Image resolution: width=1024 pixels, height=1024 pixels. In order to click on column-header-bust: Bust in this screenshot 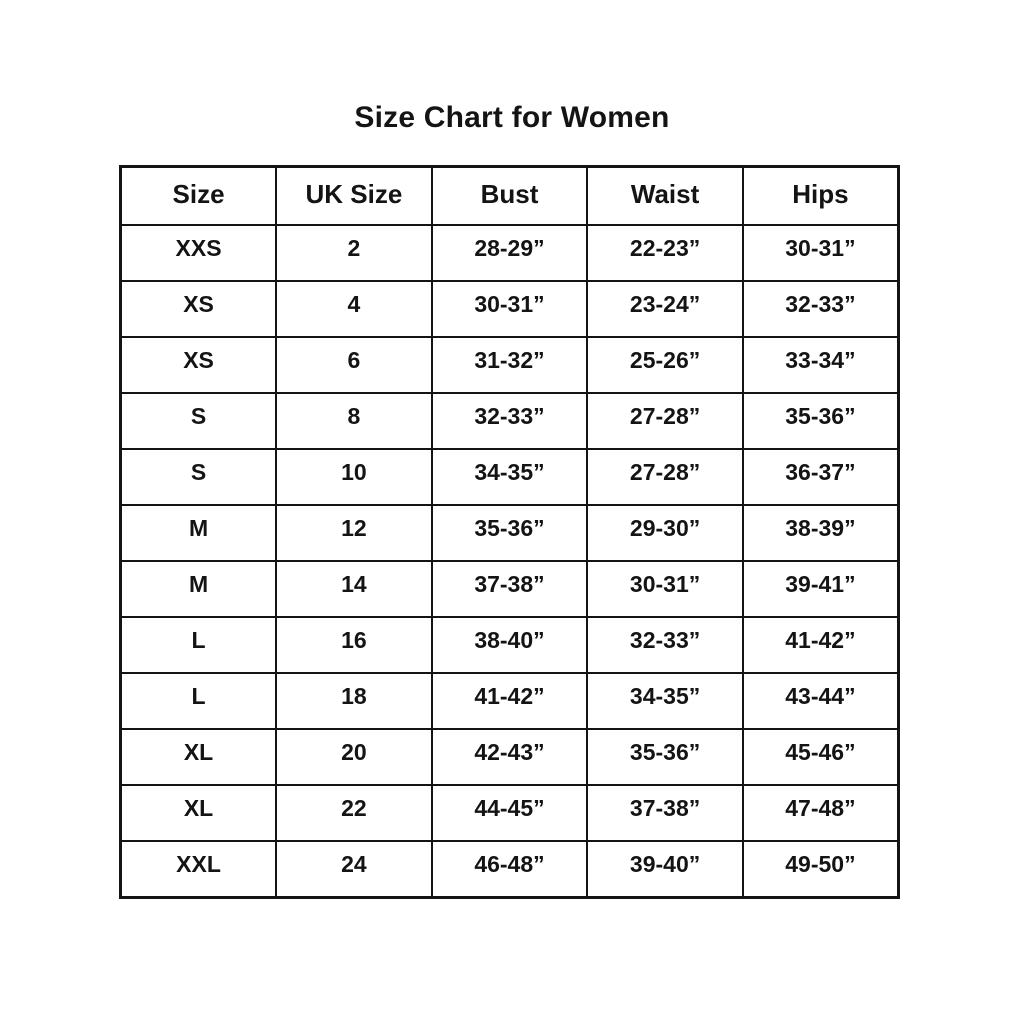, I will do `click(509, 195)`.